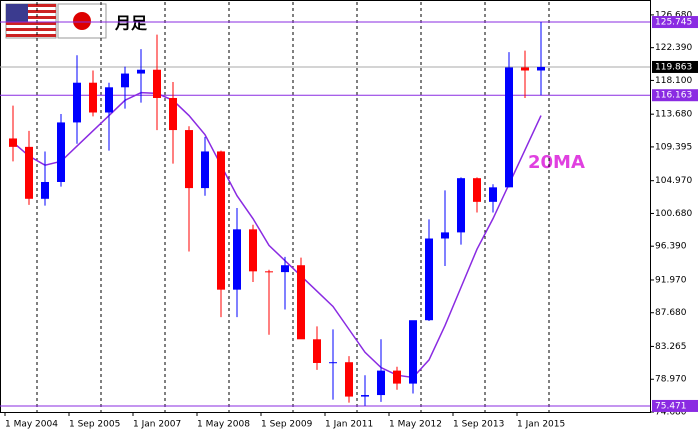 The height and width of the screenshot is (434, 700). I want to click on level-label: 125.745, so click(673, 23).